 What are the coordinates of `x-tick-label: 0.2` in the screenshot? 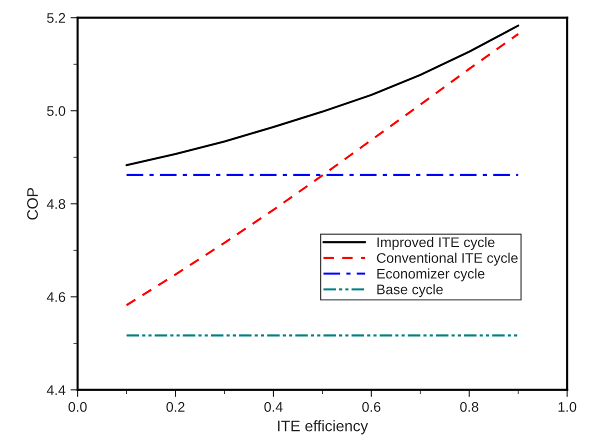 It's located at (175, 407).